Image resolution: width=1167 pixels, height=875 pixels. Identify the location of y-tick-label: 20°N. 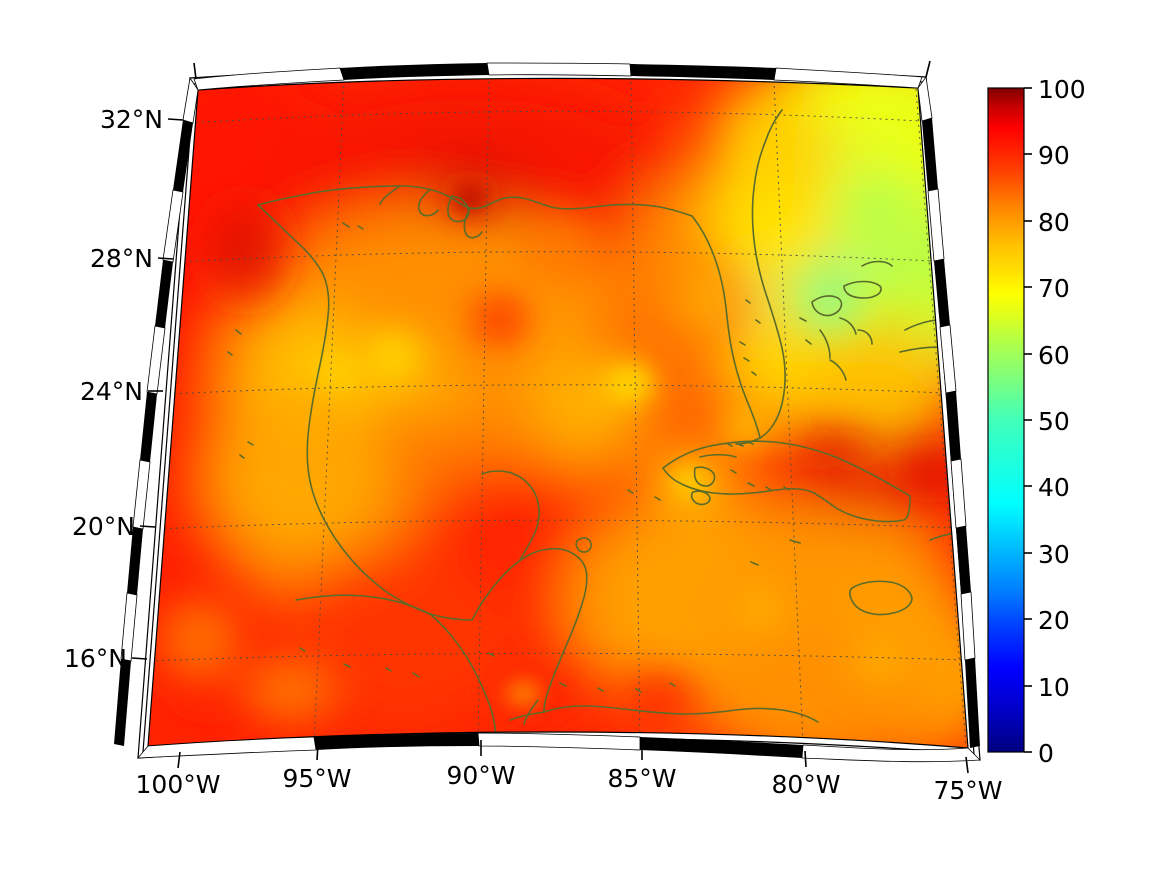
(103, 526).